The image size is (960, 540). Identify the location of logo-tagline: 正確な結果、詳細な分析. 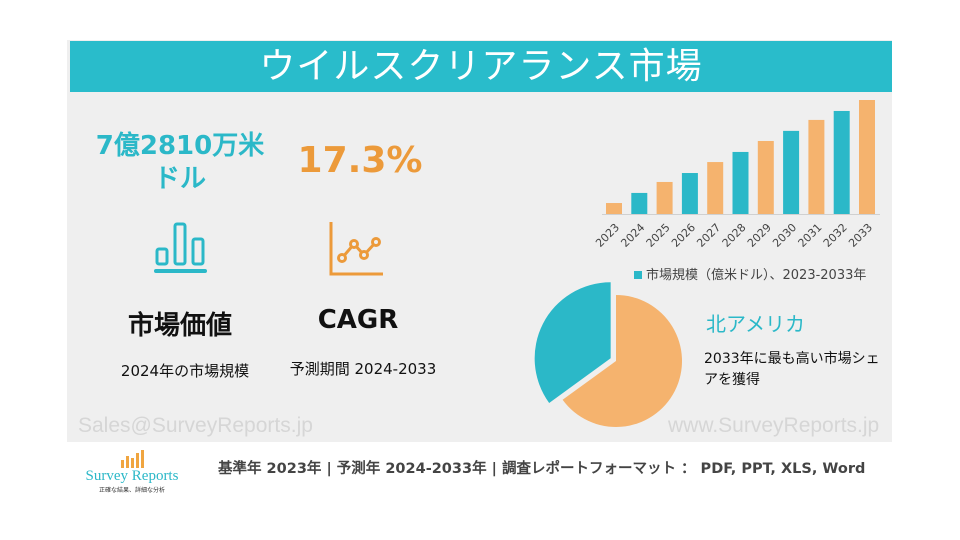
(131, 490).